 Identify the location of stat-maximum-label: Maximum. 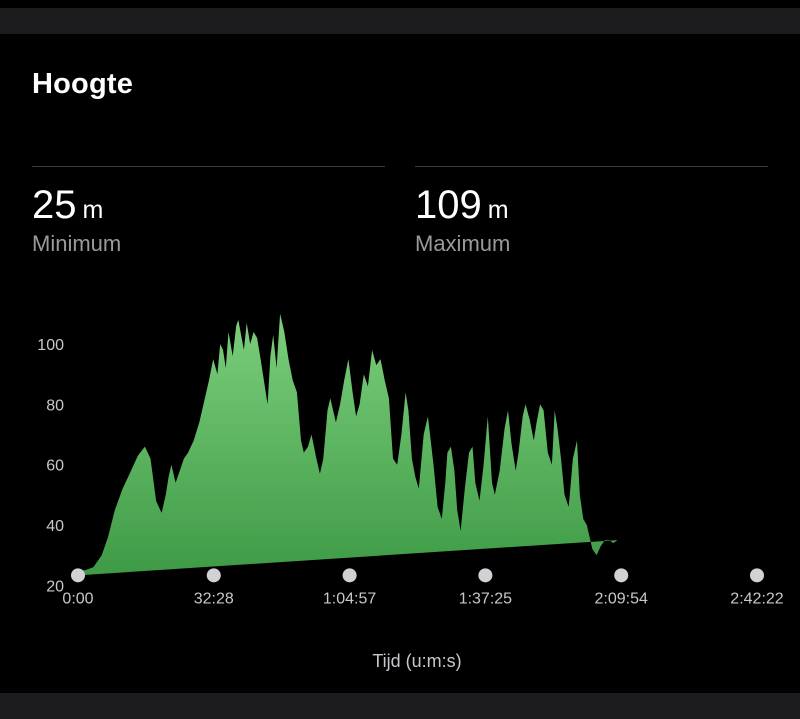
(463, 243).